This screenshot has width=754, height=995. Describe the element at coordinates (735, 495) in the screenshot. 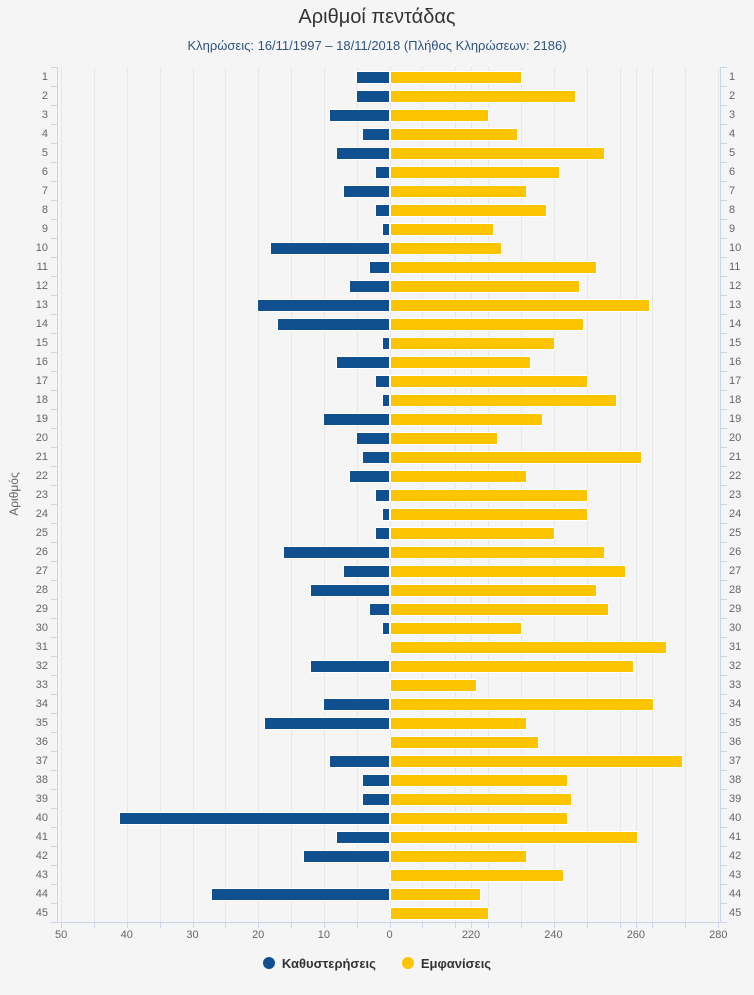

I see `y-axis-label-right: 23` at that location.